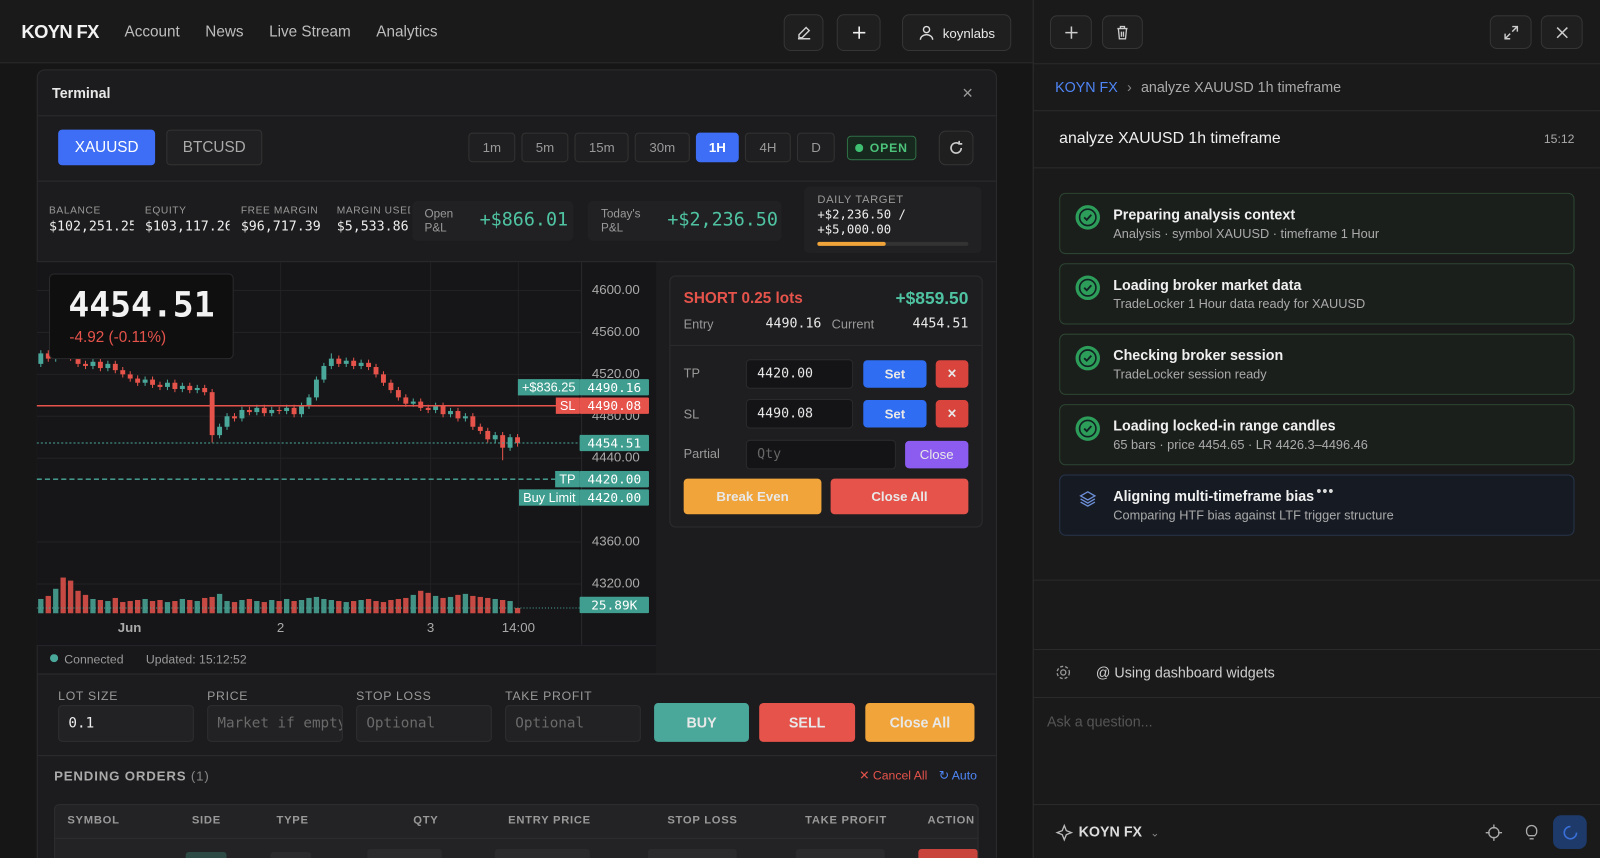  What do you see at coordinates (893, 775) in the screenshot?
I see `cancel-all-link: ✕ Cancel All` at bounding box center [893, 775].